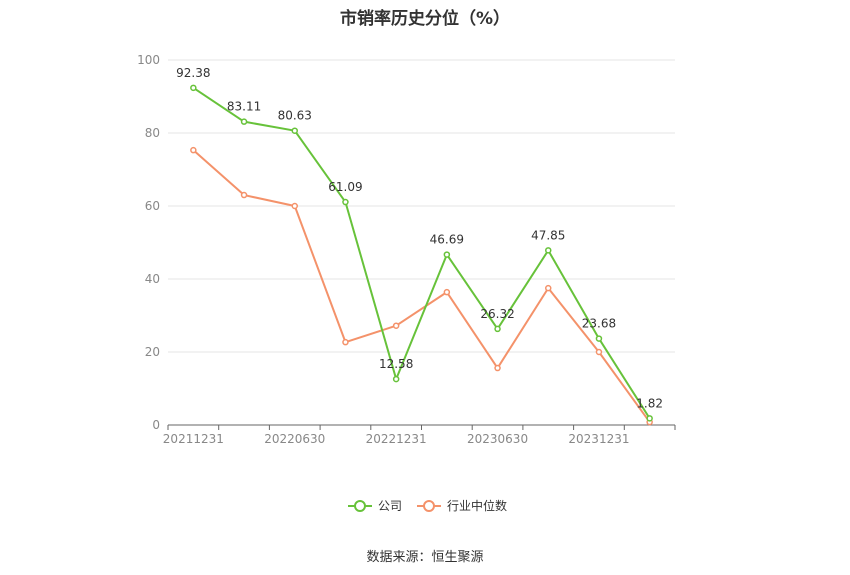 Image resolution: width=850 pixels, height=575 pixels. Describe the element at coordinates (360, 506) in the screenshot. I see `legend-item-company-marker` at that location.